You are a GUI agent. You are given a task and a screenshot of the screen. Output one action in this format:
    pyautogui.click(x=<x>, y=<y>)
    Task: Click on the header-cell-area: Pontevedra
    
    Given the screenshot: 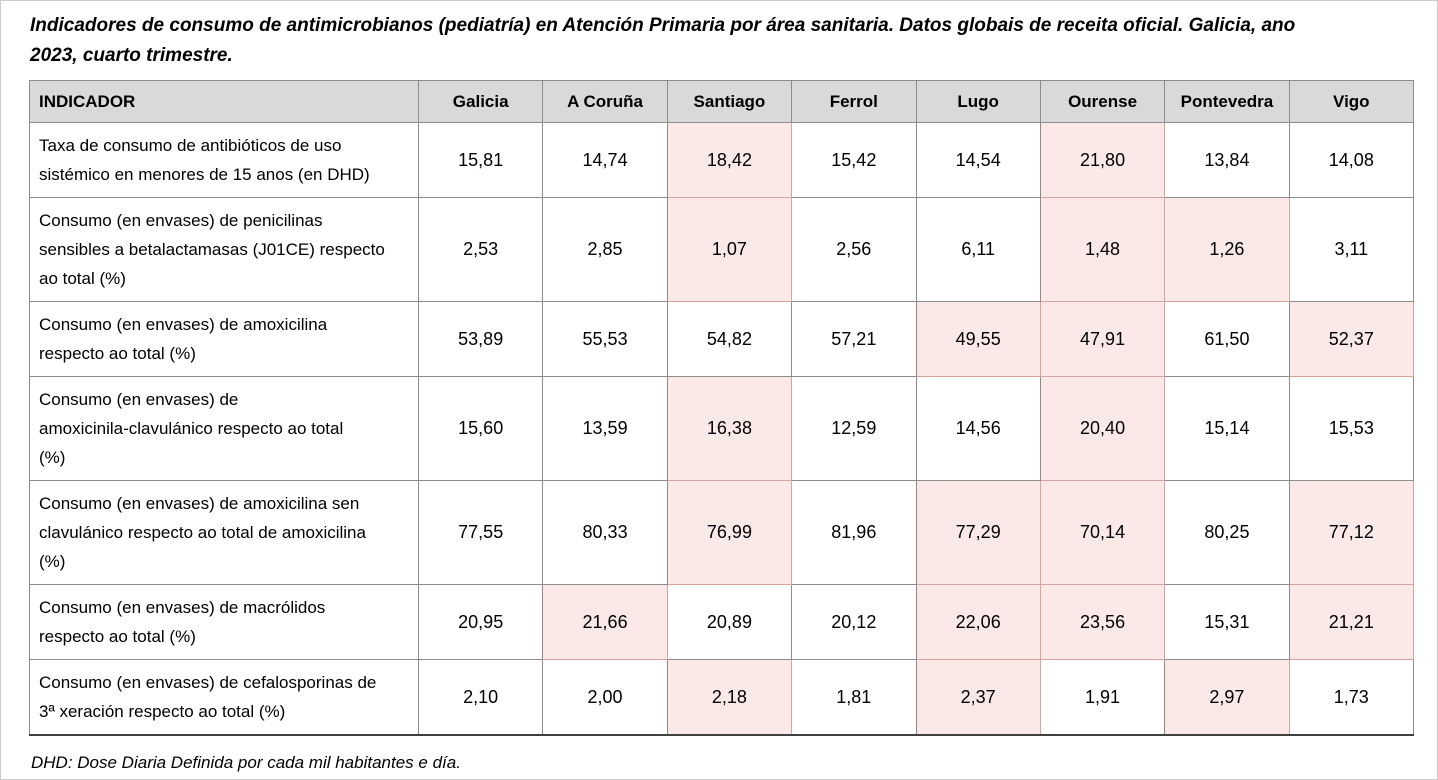 What is the action you would take?
    pyautogui.click(x=1227, y=101)
    